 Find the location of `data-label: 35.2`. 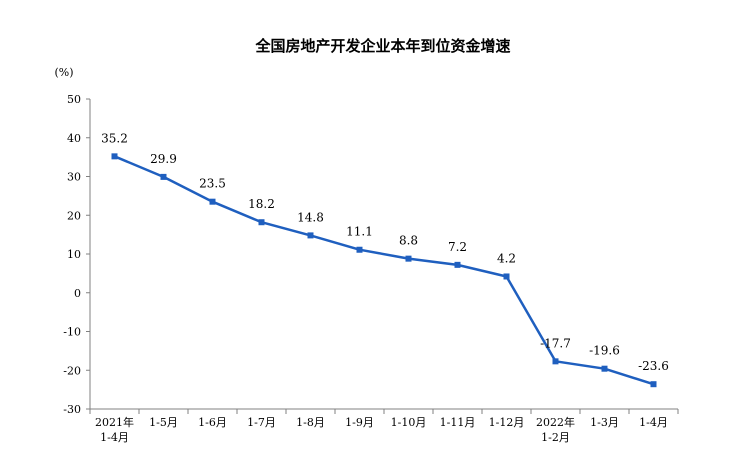

data-label: 35.2 is located at coordinates (114, 138).